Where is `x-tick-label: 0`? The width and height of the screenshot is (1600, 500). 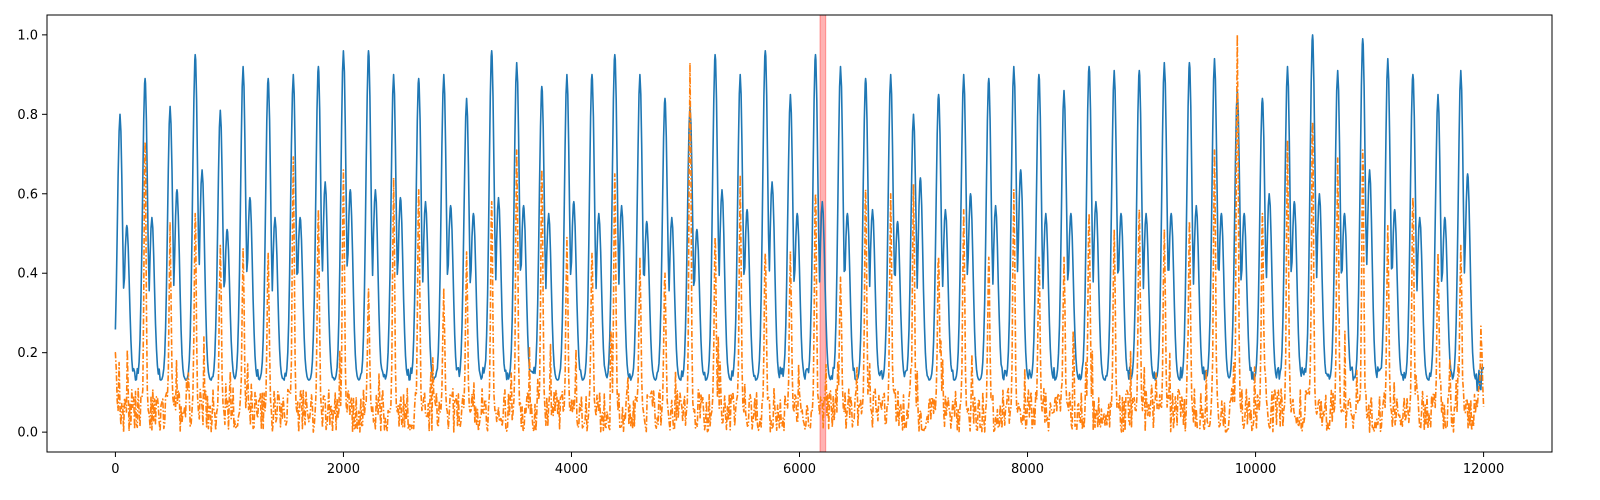
x-tick-label: 0 is located at coordinates (115, 469).